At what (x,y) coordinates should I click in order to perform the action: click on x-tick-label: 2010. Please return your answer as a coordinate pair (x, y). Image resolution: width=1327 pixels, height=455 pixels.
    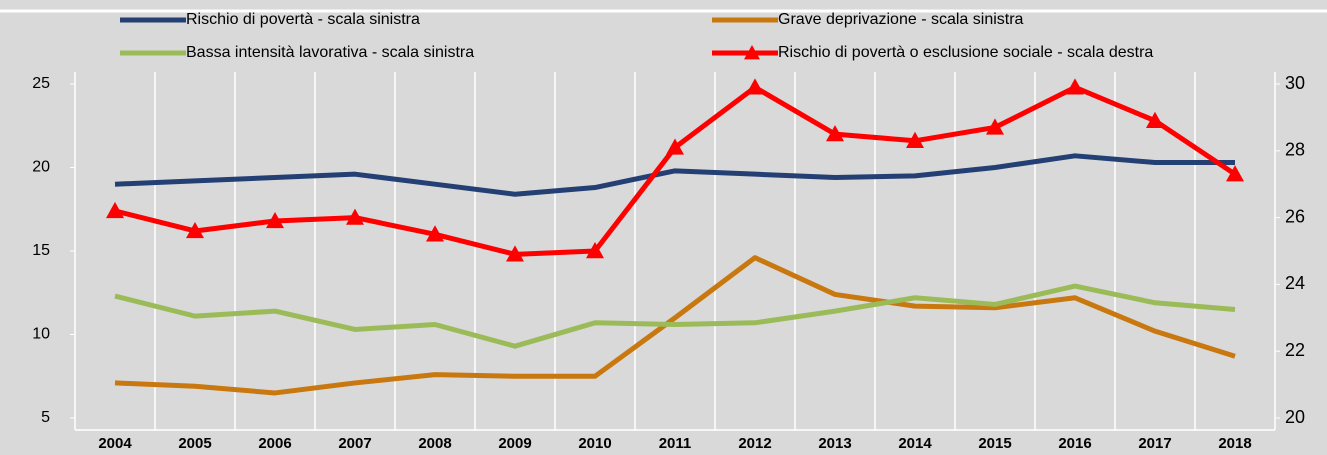
    Looking at the image, I should click on (594, 443).